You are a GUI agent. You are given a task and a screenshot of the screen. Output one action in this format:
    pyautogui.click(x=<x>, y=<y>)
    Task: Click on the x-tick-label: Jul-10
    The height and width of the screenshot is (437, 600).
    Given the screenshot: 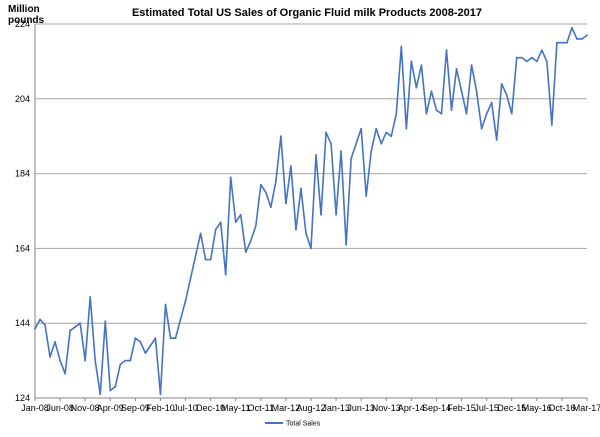 What is the action you would take?
    pyautogui.click(x=185, y=408)
    